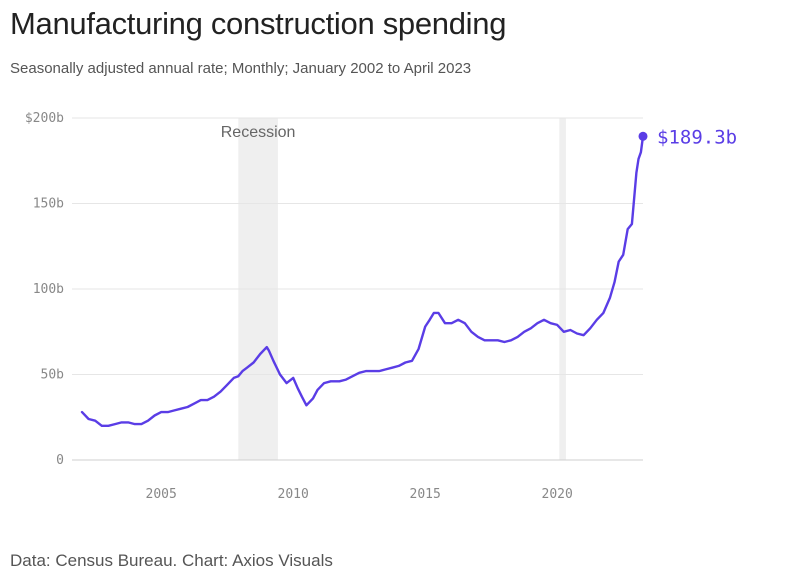 This screenshot has width=796, height=577. What do you see at coordinates (557, 494) in the screenshot?
I see `x-tick-label: 2020` at bounding box center [557, 494].